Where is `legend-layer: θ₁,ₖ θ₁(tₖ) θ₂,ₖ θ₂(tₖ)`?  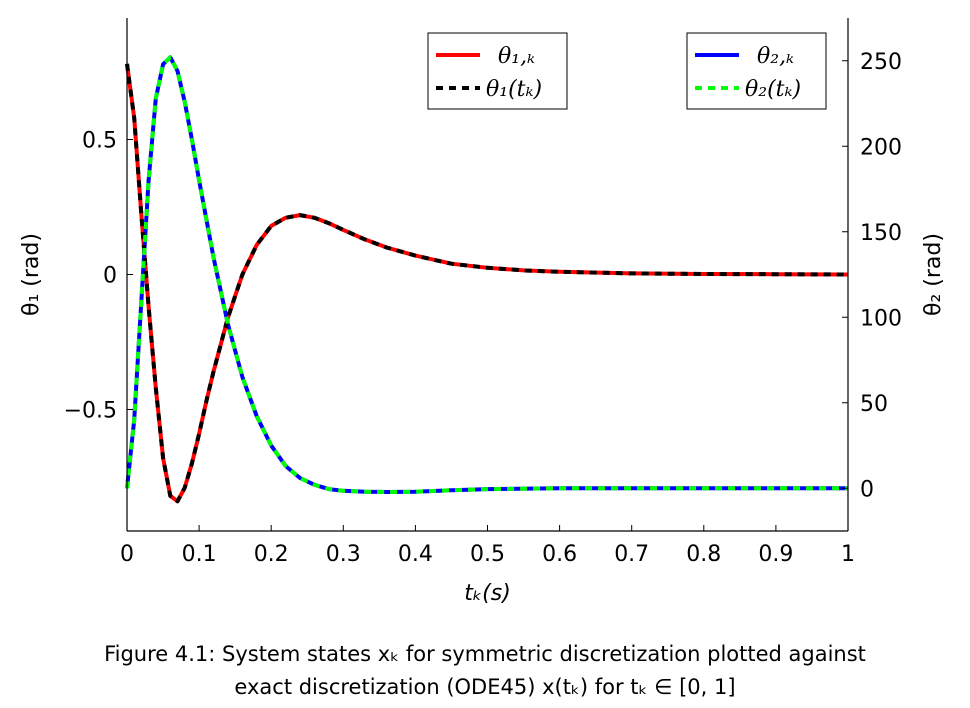
legend-layer: θ₁,ₖ θ₁(tₖ) θ₂,ₖ θ₂(tₖ) is located at coordinates (627, 71).